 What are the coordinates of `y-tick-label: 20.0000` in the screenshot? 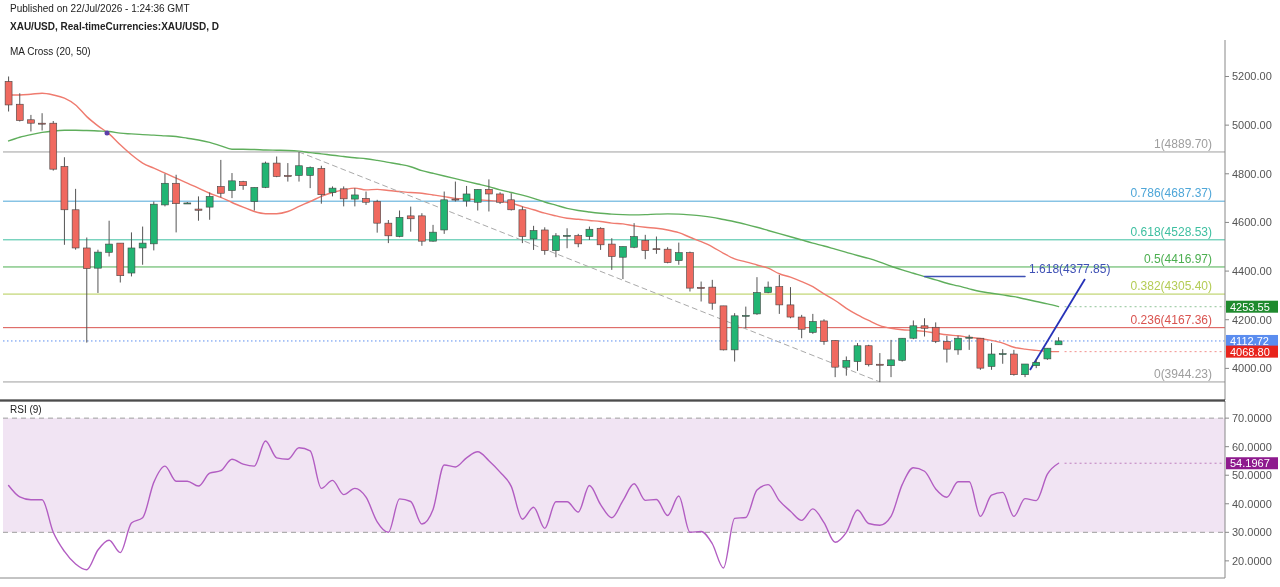 It's located at (1252, 560).